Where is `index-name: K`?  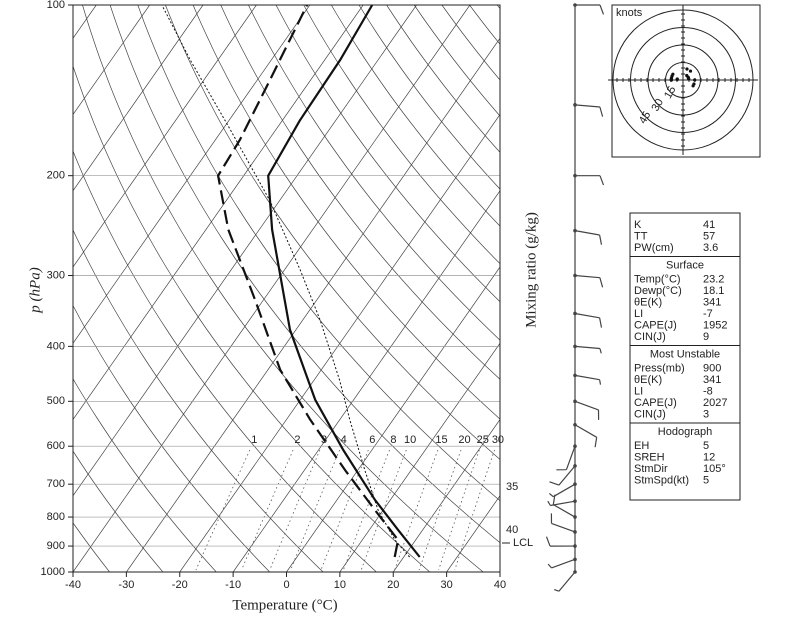 index-name: K is located at coordinates (638, 225).